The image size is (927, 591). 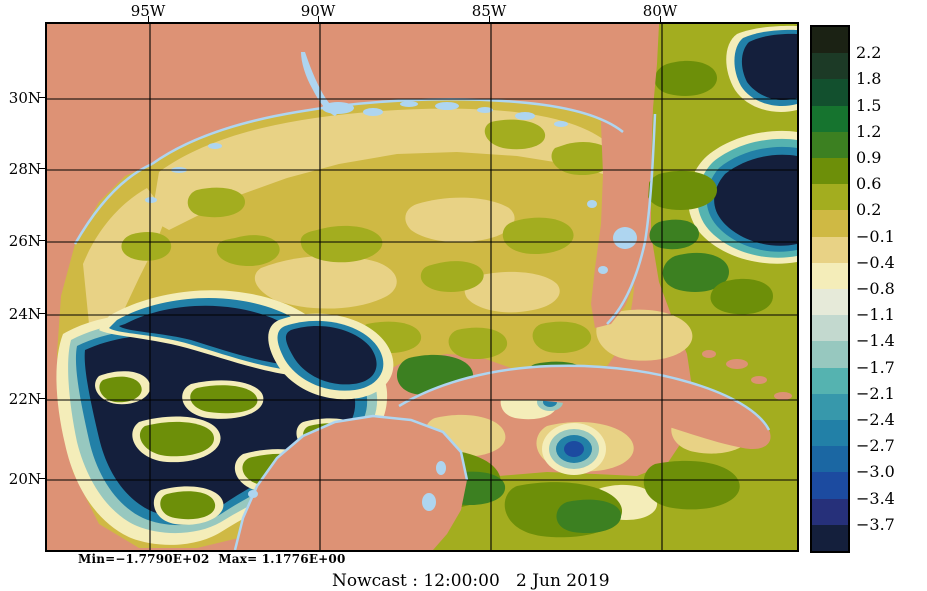 What do you see at coordinates (42, 478) in the screenshot?
I see `lat-tick-mark-20n` at bounding box center [42, 478].